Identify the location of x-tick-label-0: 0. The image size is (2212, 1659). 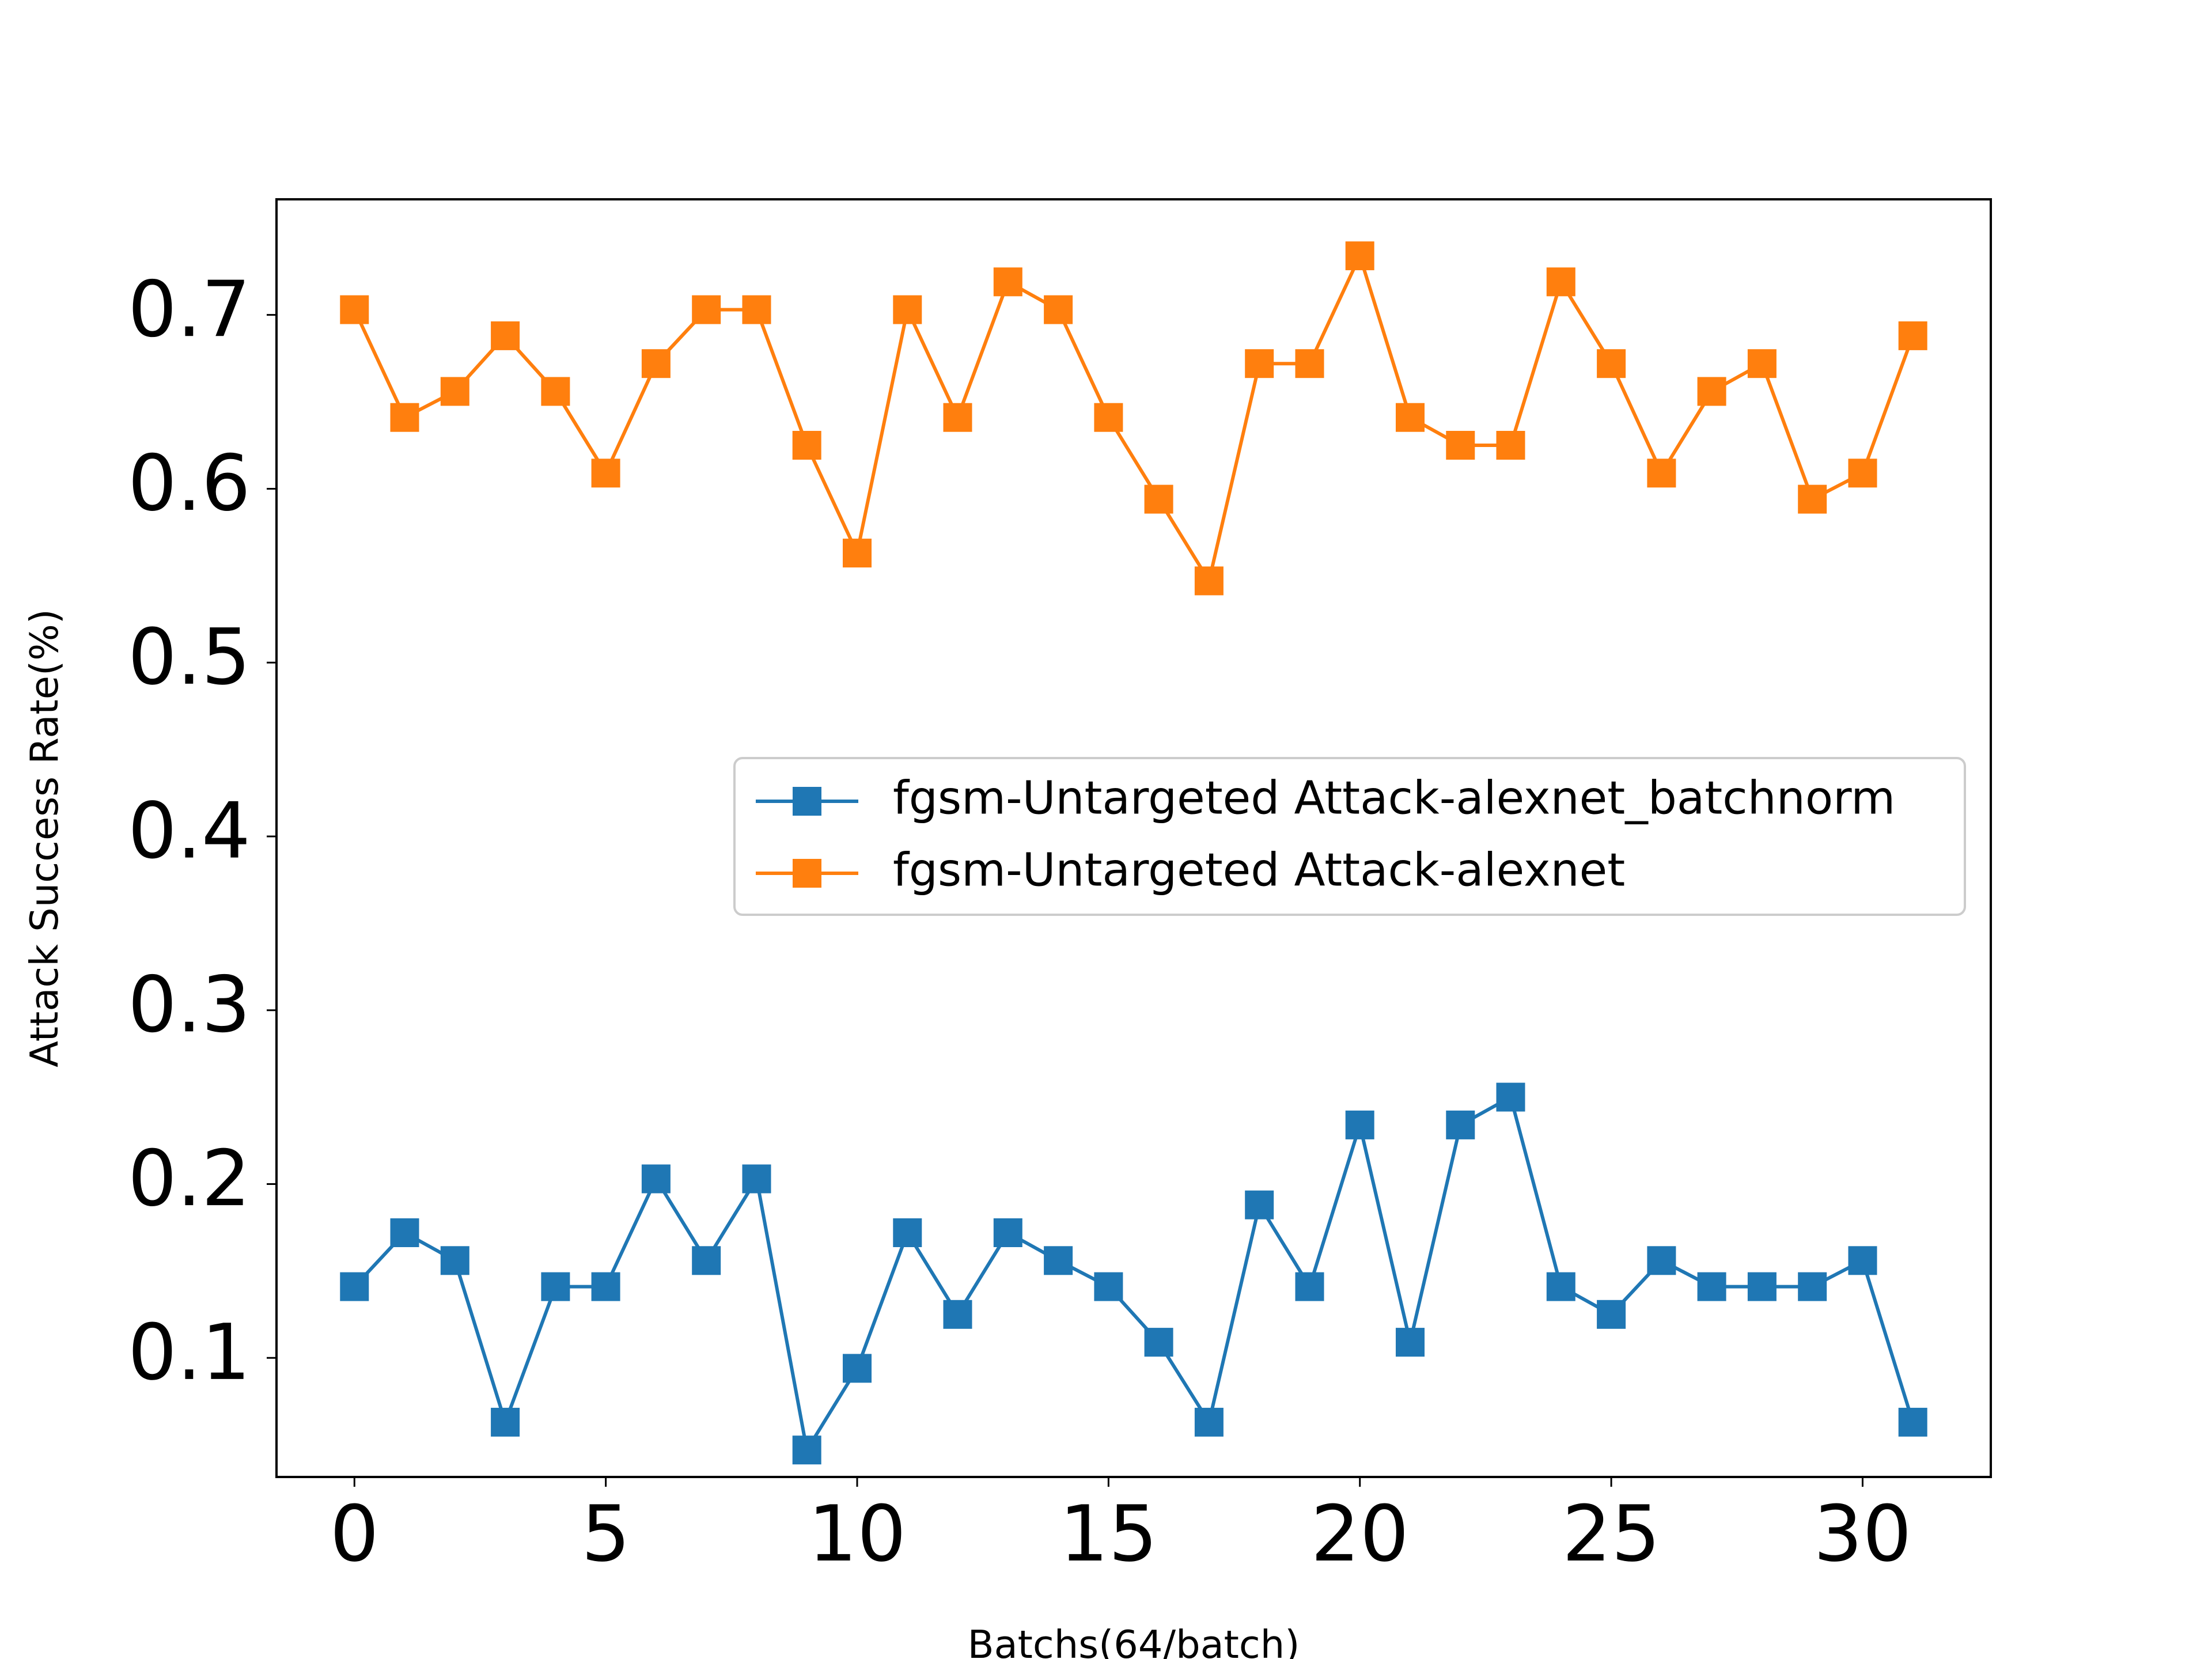
(354, 1534).